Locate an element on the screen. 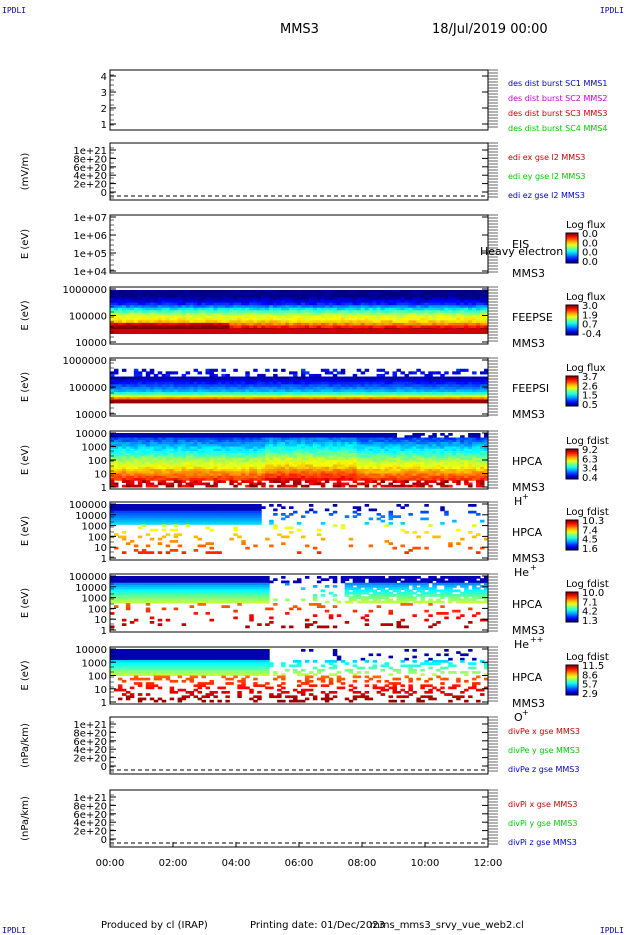  colorbar-tick-label: 0.5 is located at coordinates (590, 405).